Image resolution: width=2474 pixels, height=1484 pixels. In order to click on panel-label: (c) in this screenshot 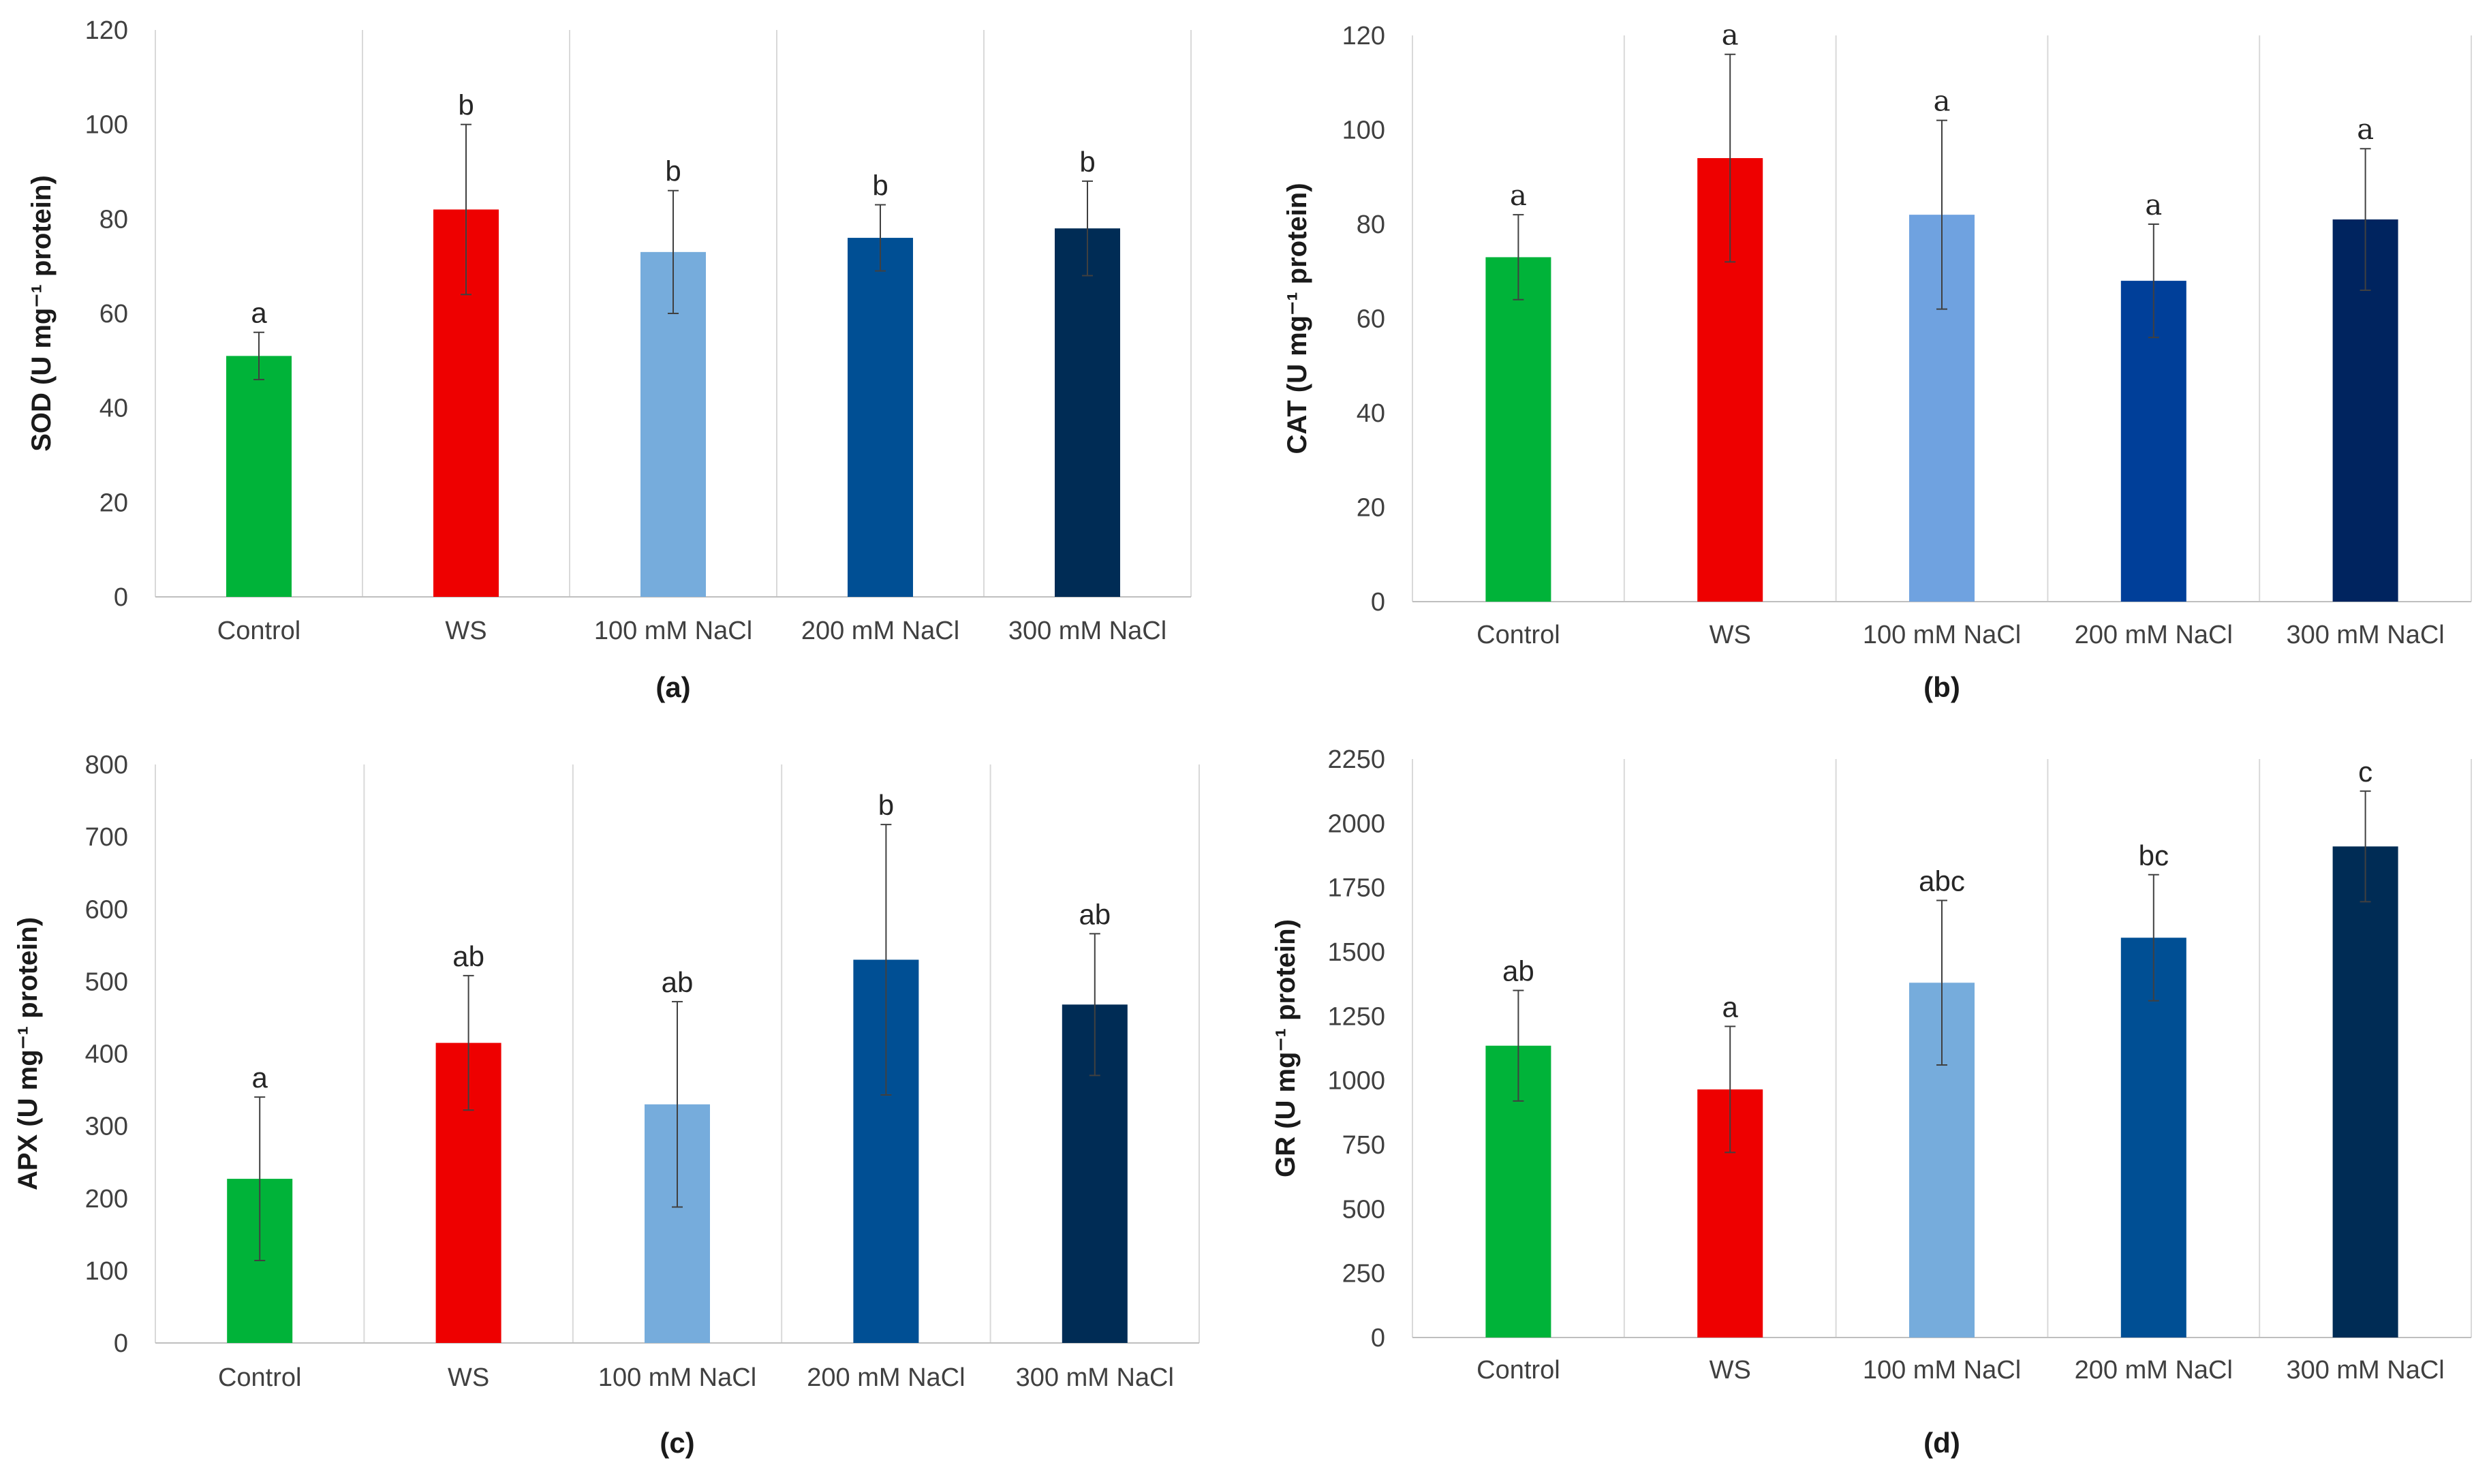, I will do `click(677, 1443)`.